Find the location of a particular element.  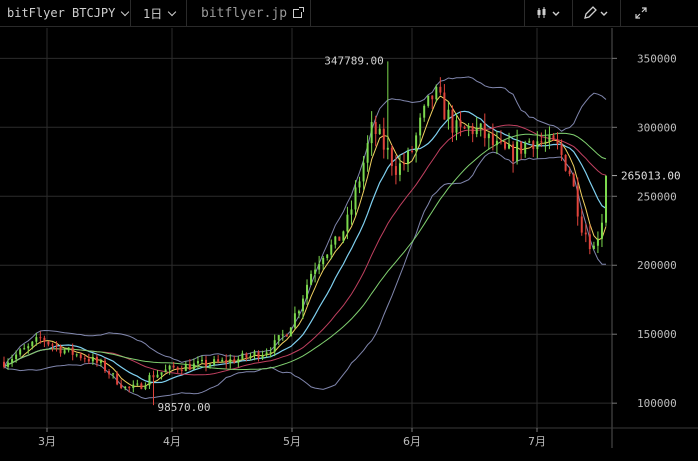

price-tick-label: 200000 is located at coordinates (657, 265).